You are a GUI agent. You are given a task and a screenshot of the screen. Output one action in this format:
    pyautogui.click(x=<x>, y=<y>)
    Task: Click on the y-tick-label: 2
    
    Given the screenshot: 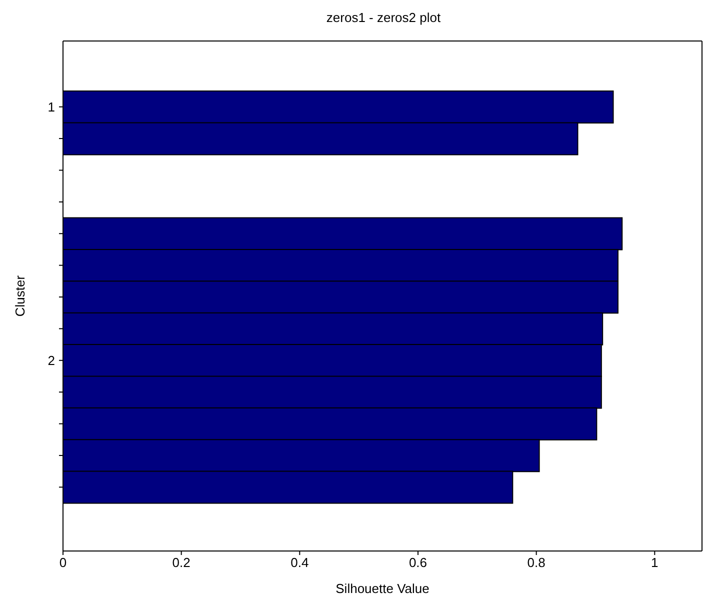 What is the action you would take?
    pyautogui.click(x=51, y=360)
    